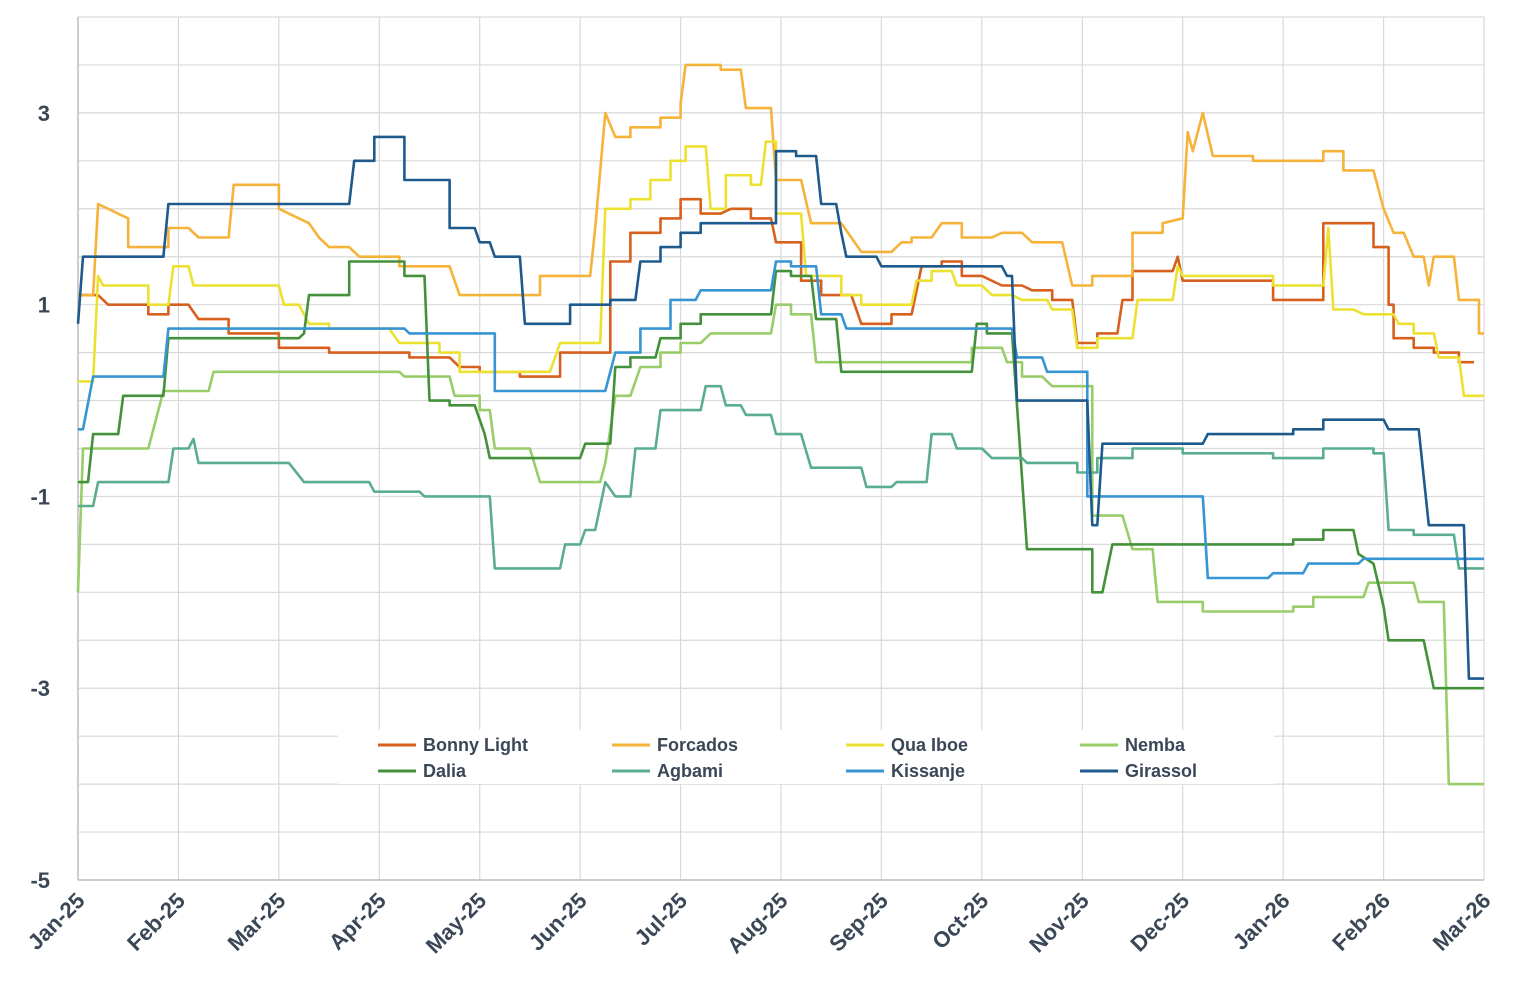 The width and height of the screenshot is (1526, 997). I want to click on x-tick-label: Dec-25, so click(1160, 922).